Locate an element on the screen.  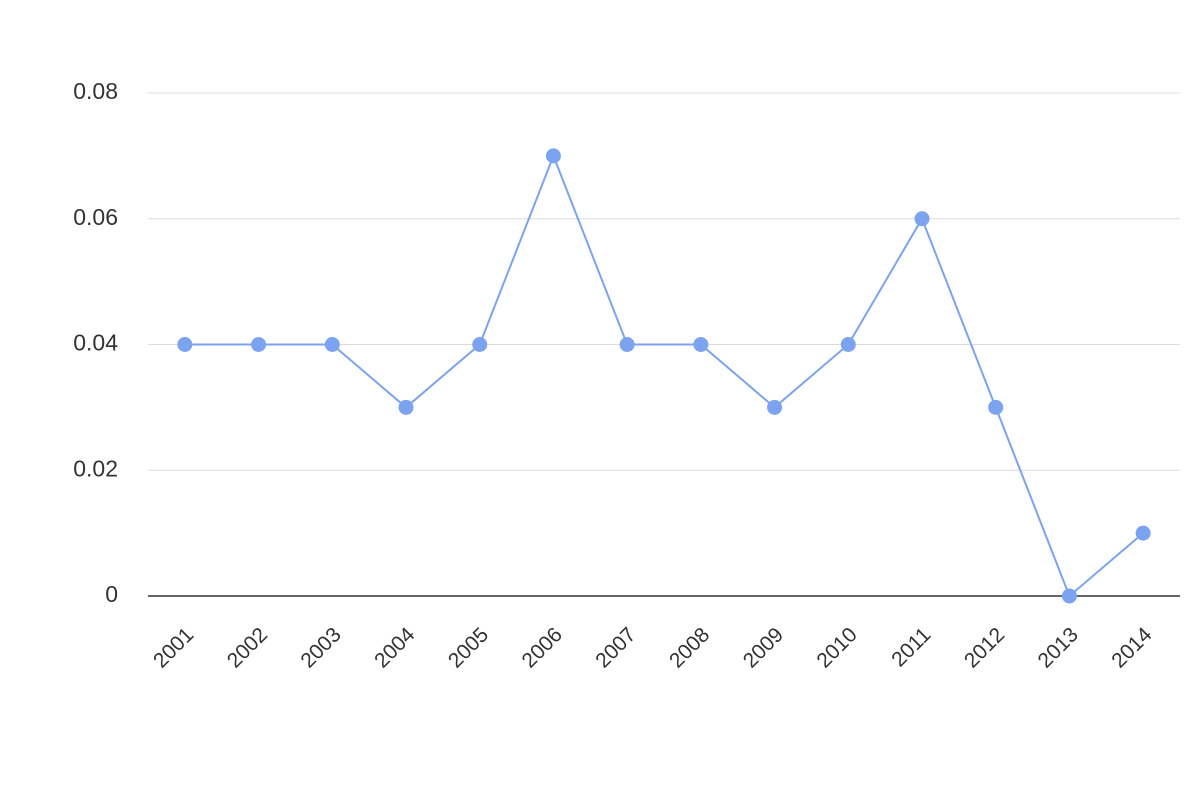
x-tick-label: 2008 is located at coordinates (689, 647).